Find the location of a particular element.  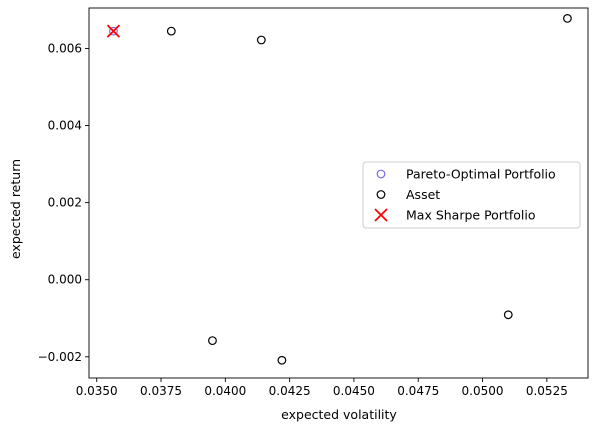

y-tick-label: 0.006 is located at coordinates (65, 48).